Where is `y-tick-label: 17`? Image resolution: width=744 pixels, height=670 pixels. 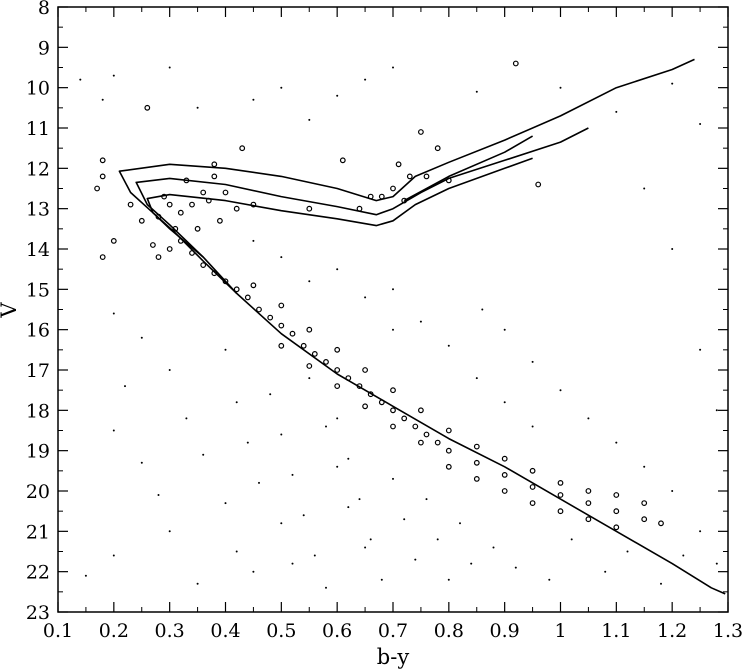 y-tick-label: 17 is located at coordinates (38, 371).